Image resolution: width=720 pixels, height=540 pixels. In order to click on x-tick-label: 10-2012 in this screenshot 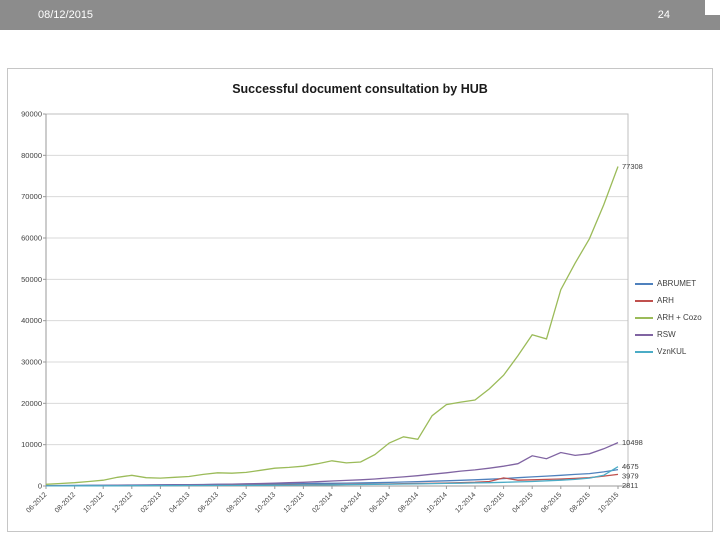, I will do `click(93, 502)`.